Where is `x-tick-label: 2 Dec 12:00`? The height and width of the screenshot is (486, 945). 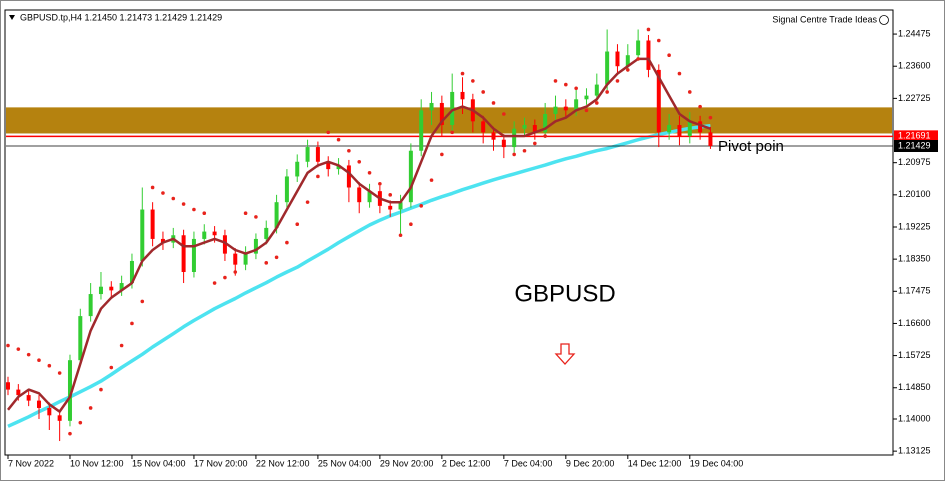
x-tick-label: 2 Dec 12:00 is located at coordinates (466, 463).